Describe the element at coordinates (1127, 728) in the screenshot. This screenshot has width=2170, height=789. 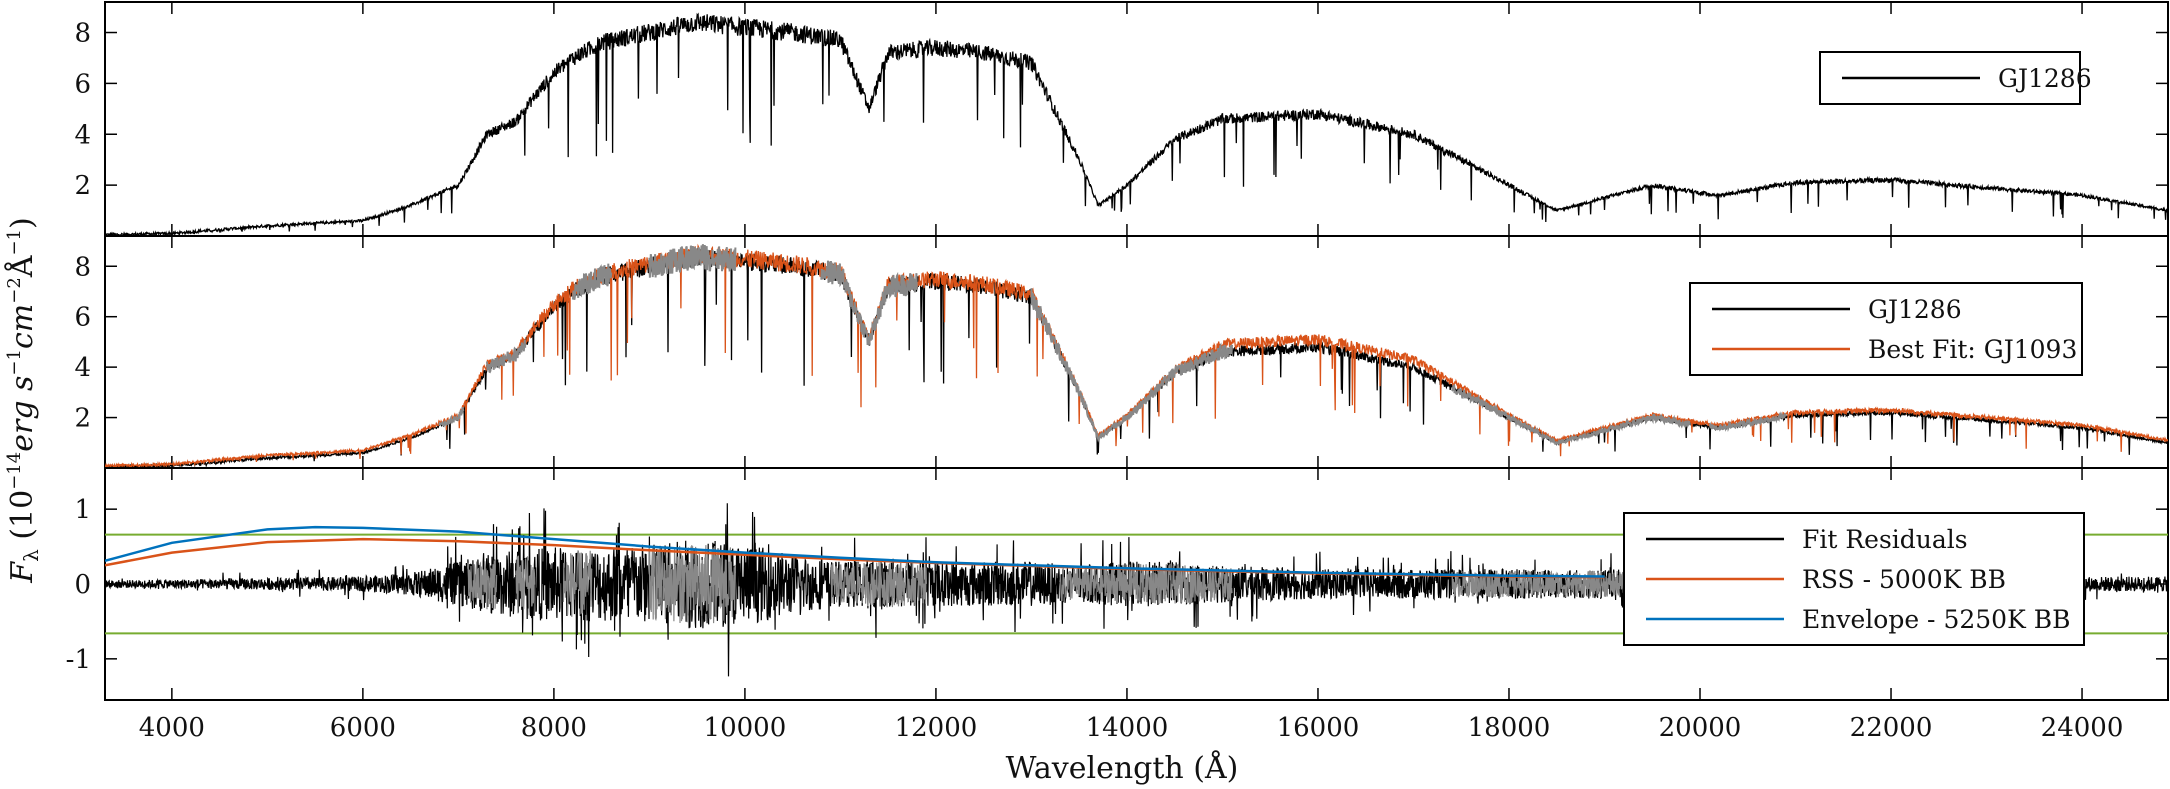
I see `x-tick-label: 14000` at that location.